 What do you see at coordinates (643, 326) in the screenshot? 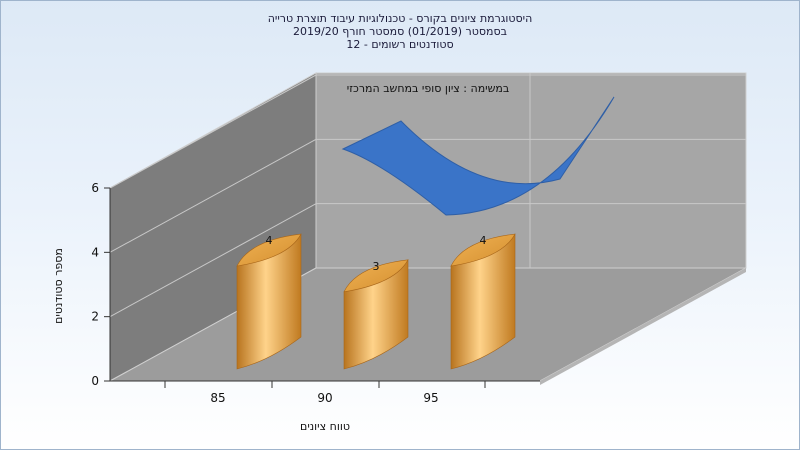
I see `floor-front-edge` at bounding box center [643, 326].